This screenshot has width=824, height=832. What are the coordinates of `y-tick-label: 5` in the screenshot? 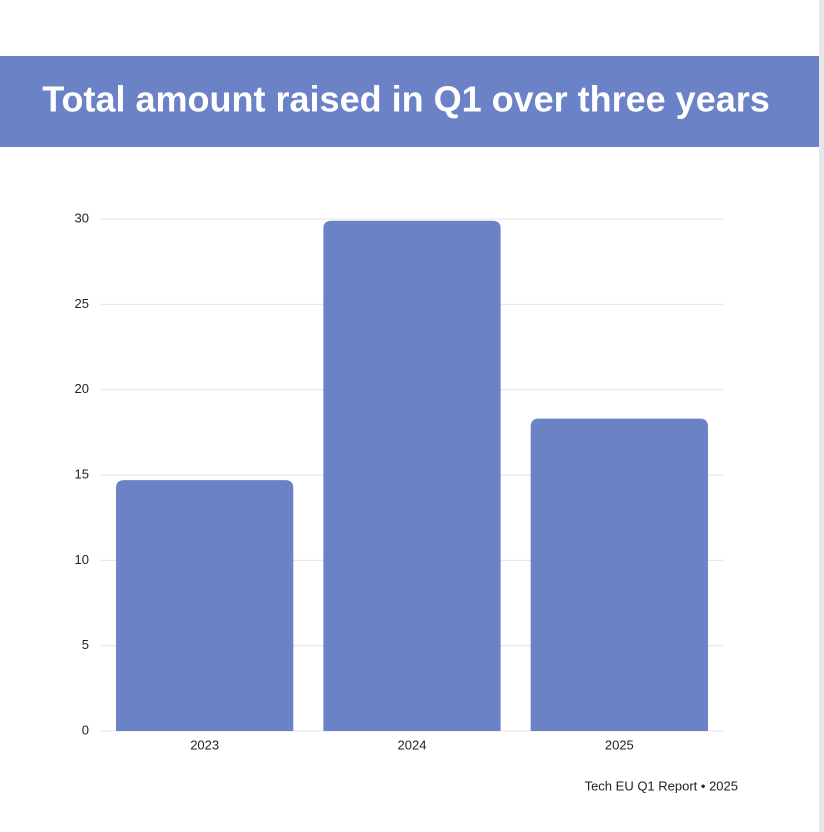 It's located at (85, 644).